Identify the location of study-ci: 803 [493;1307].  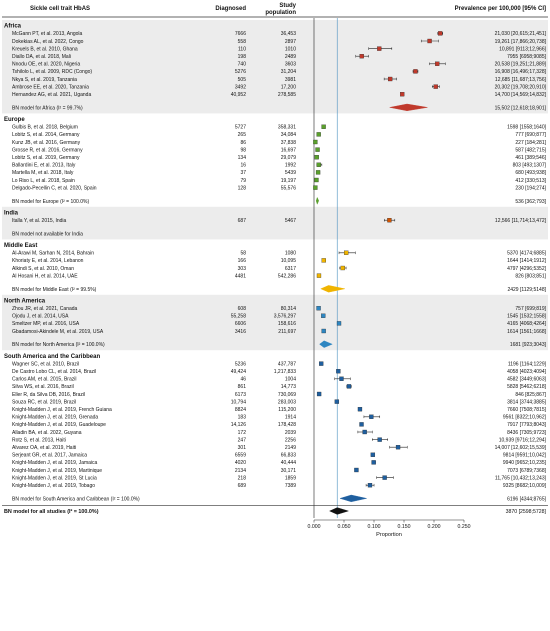
(530, 166).